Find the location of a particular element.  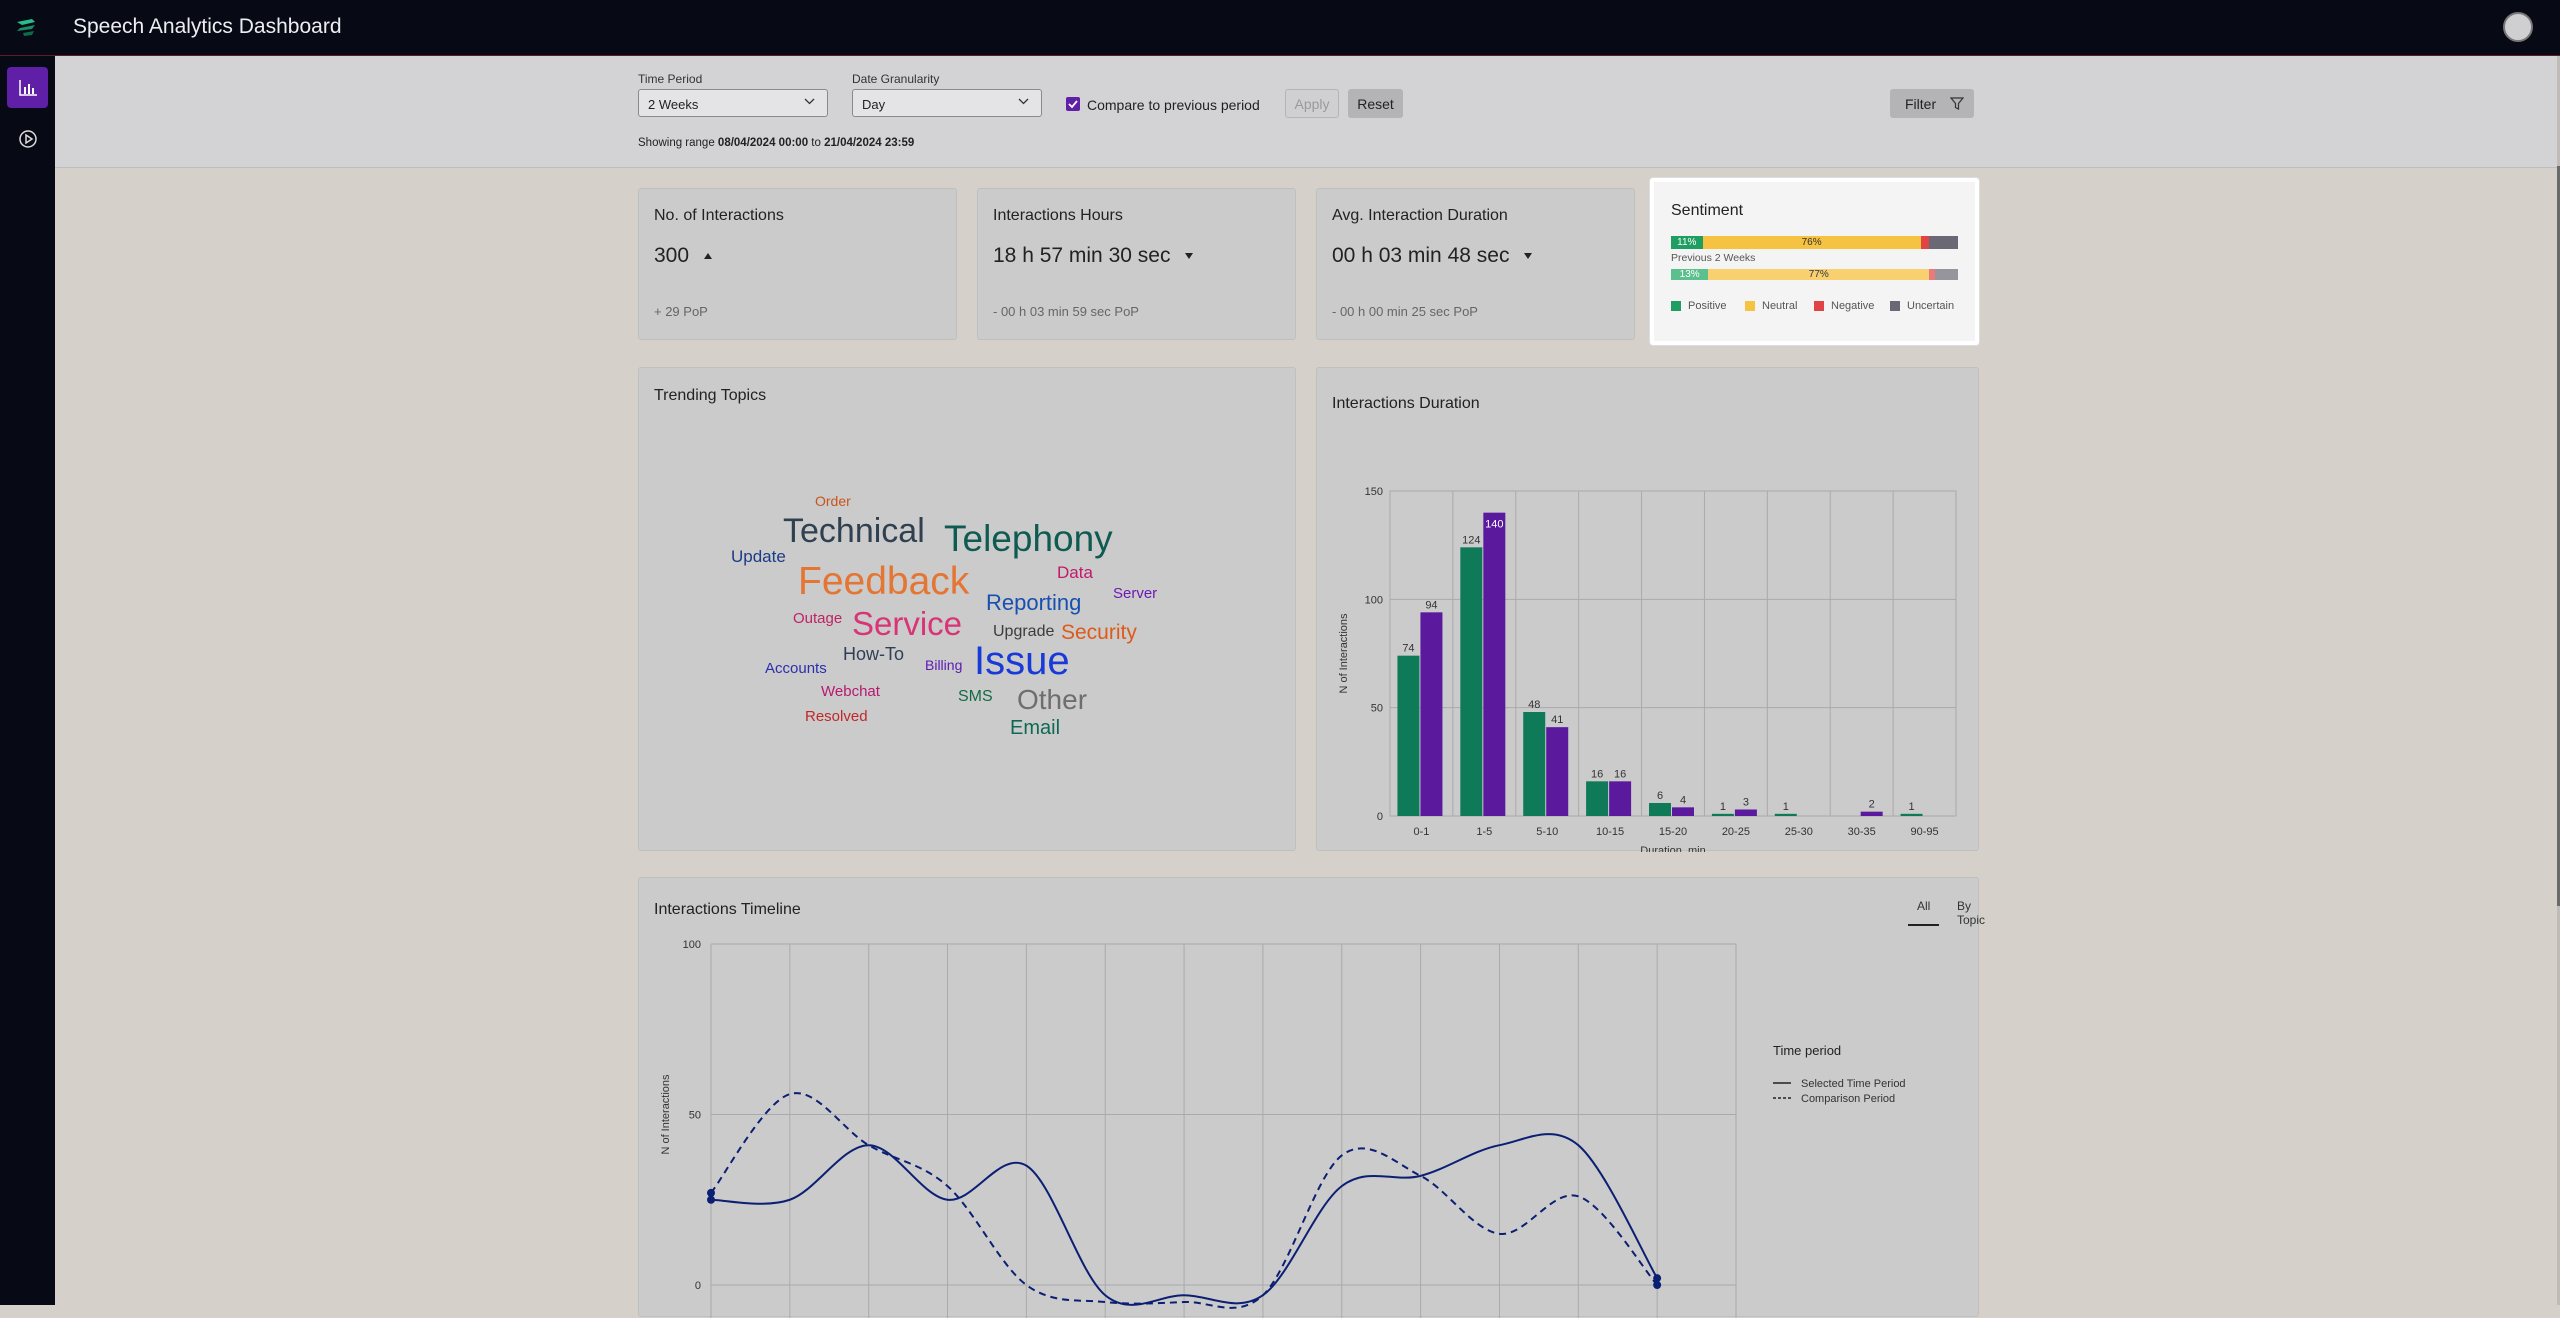

sentiment-previous-label: Previous 2 Weeks is located at coordinates (1713, 258).